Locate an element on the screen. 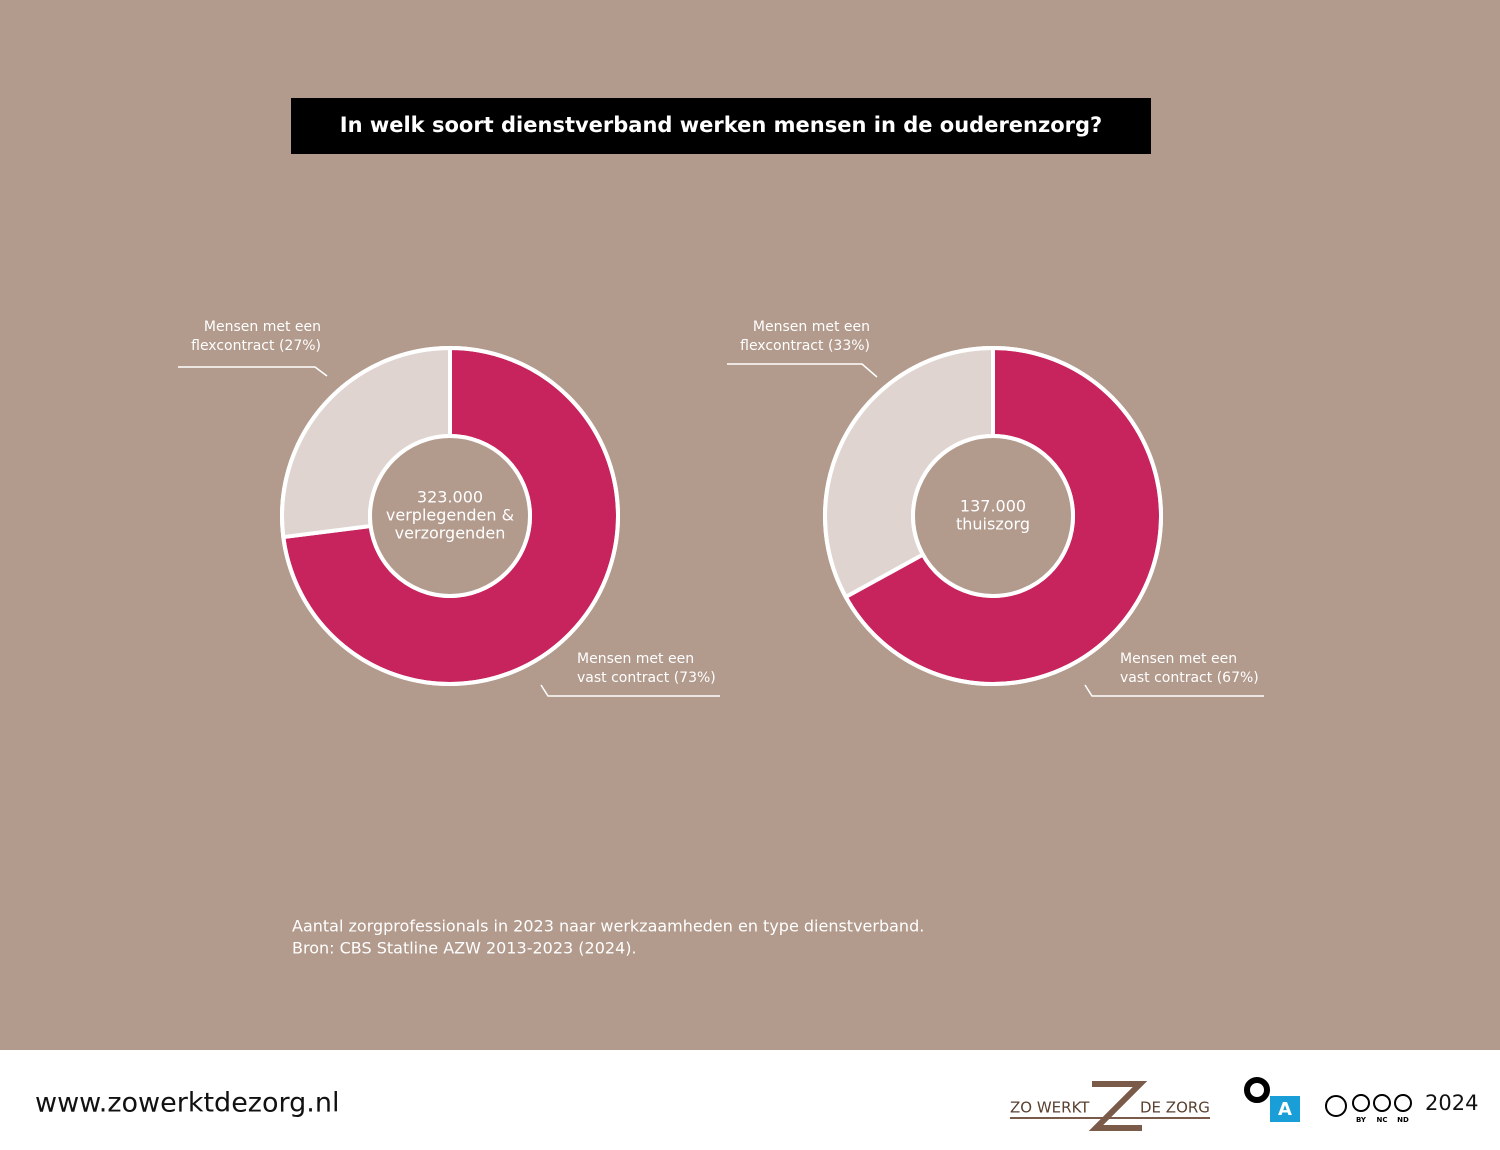  center-label: thuiszorg is located at coordinates (993, 524).